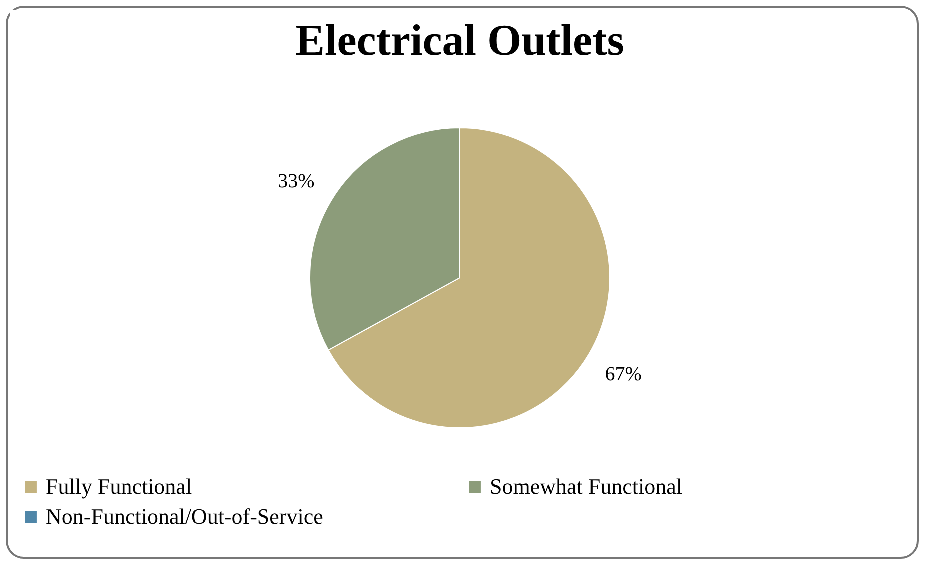 The width and height of the screenshot is (929, 569). What do you see at coordinates (586, 486) in the screenshot?
I see `legend-label: Somewhat Functional` at bounding box center [586, 486].